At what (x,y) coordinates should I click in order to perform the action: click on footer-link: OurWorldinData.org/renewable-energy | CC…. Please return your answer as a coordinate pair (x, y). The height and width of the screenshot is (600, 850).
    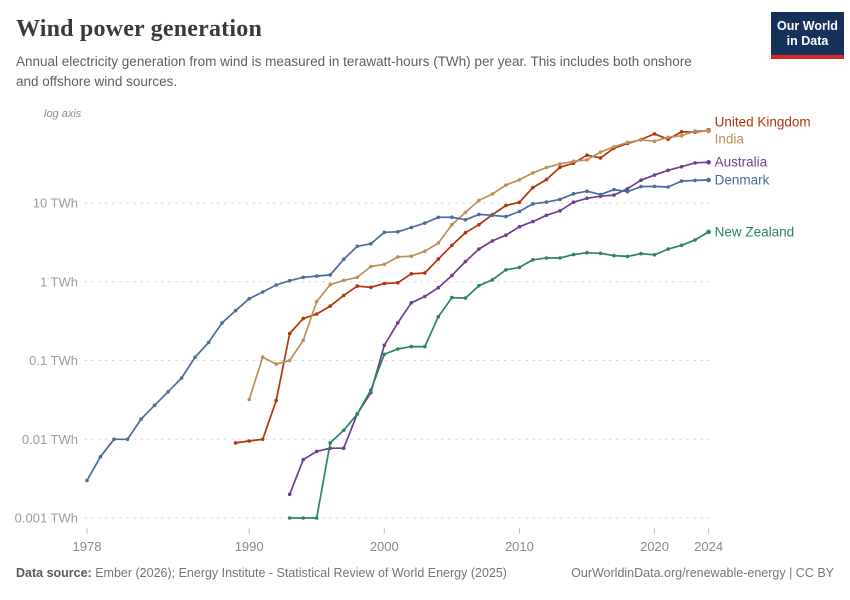
    Looking at the image, I should click on (702, 573).